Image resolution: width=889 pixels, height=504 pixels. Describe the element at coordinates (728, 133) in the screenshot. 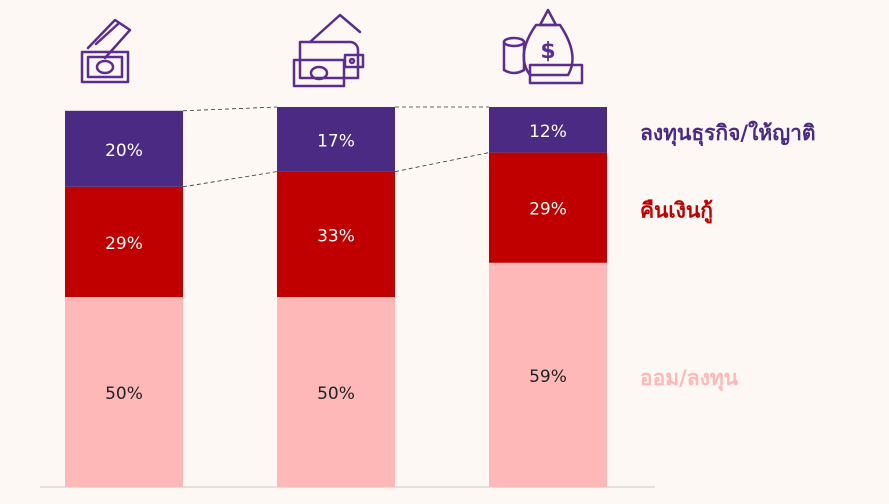

I see `legend-label: ลงทุนธุรกิจ/ให้ญาติ` at that location.